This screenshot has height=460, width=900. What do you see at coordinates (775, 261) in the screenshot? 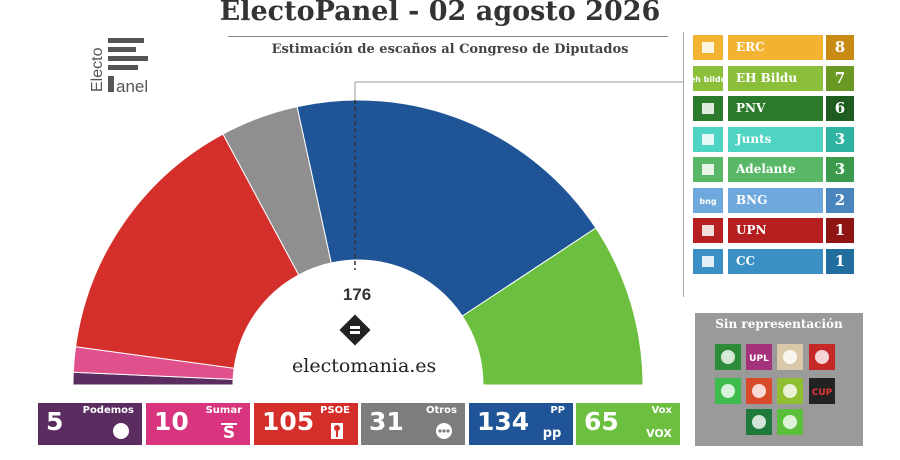
I see `legend-party-name: CC` at bounding box center [775, 261].